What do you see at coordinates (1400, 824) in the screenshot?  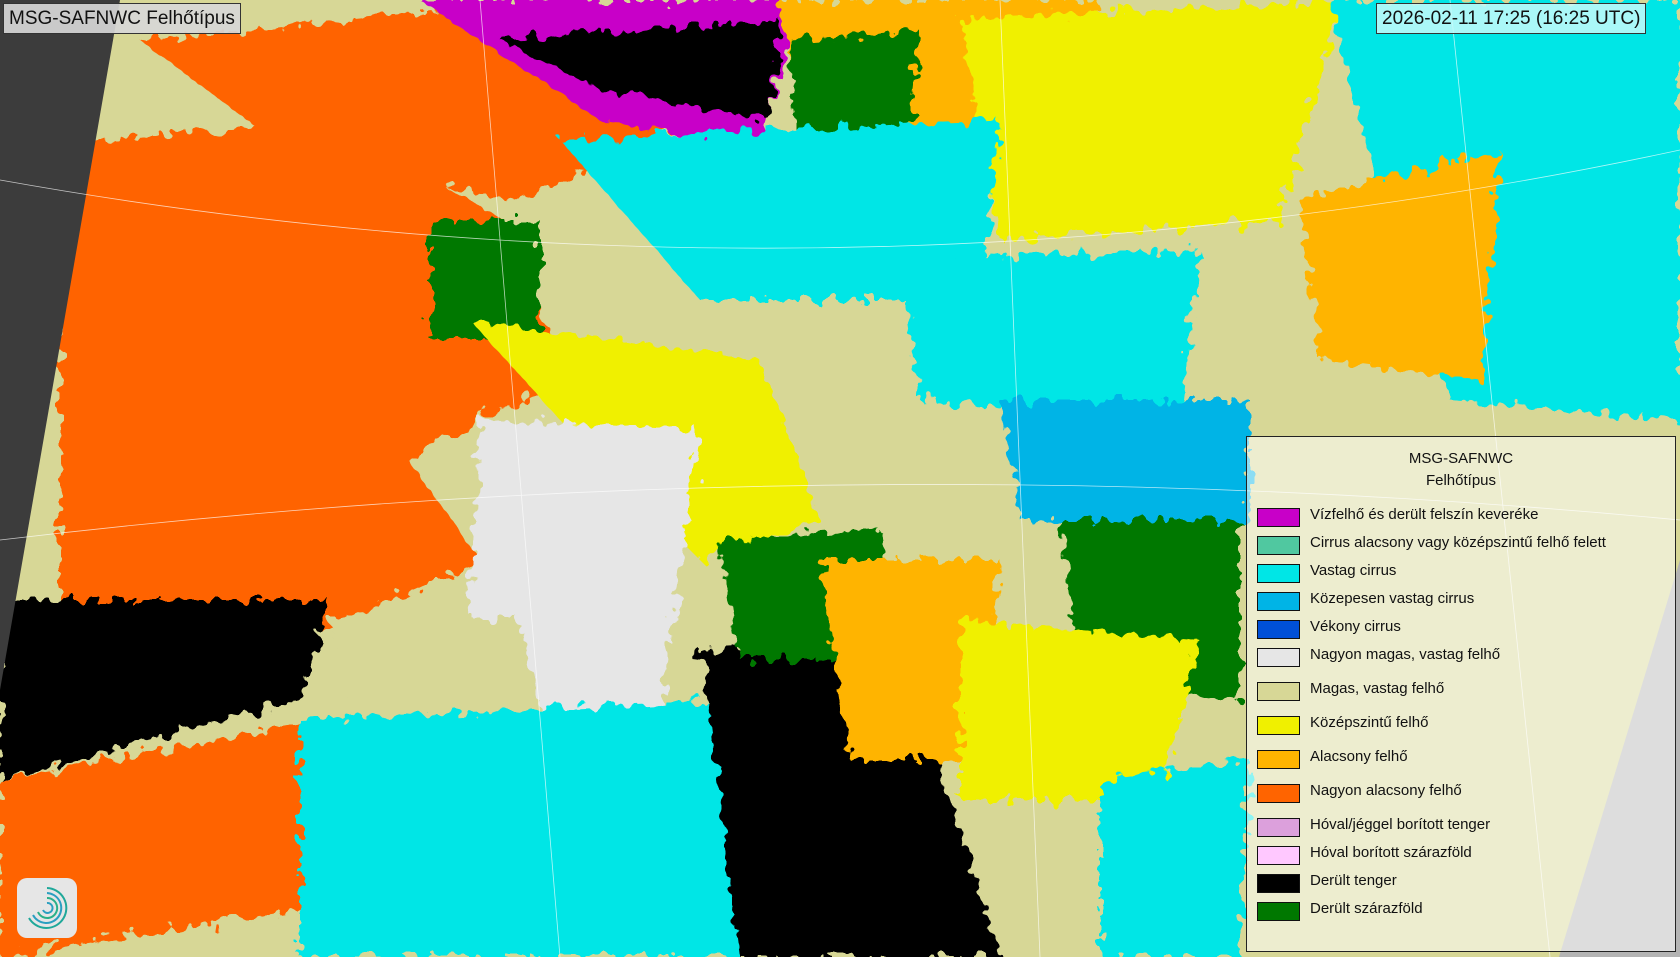 I see `legend-label: Hóval/jéggel borított tenger` at bounding box center [1400, 824].